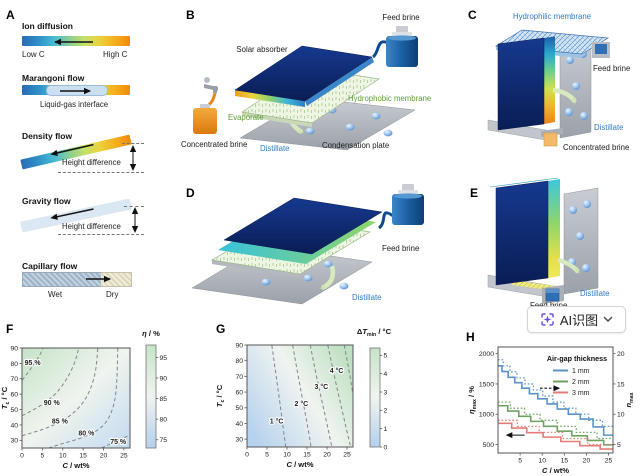 The image size is (640, 476). What do you see at coordinates (46, 201) in the screenshot?
I see `flow-title-gravity: Gravity flow` at bounding box center [46, 201].